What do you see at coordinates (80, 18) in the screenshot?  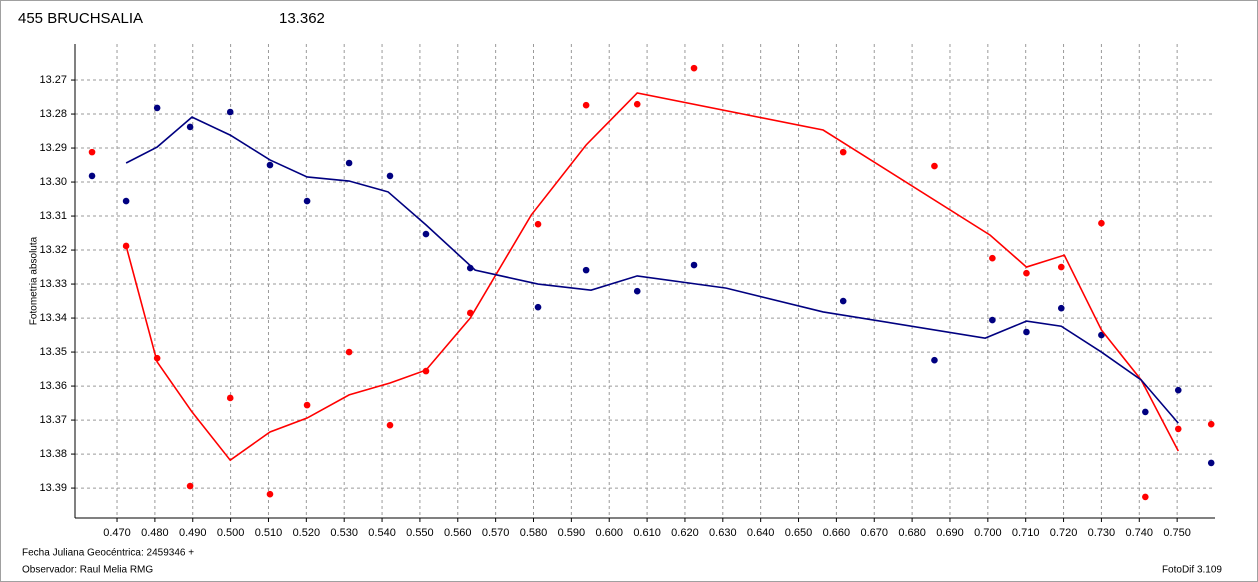 I see `chart-title: 455 BRUCHSALIA` at bounding box center [80, 18].